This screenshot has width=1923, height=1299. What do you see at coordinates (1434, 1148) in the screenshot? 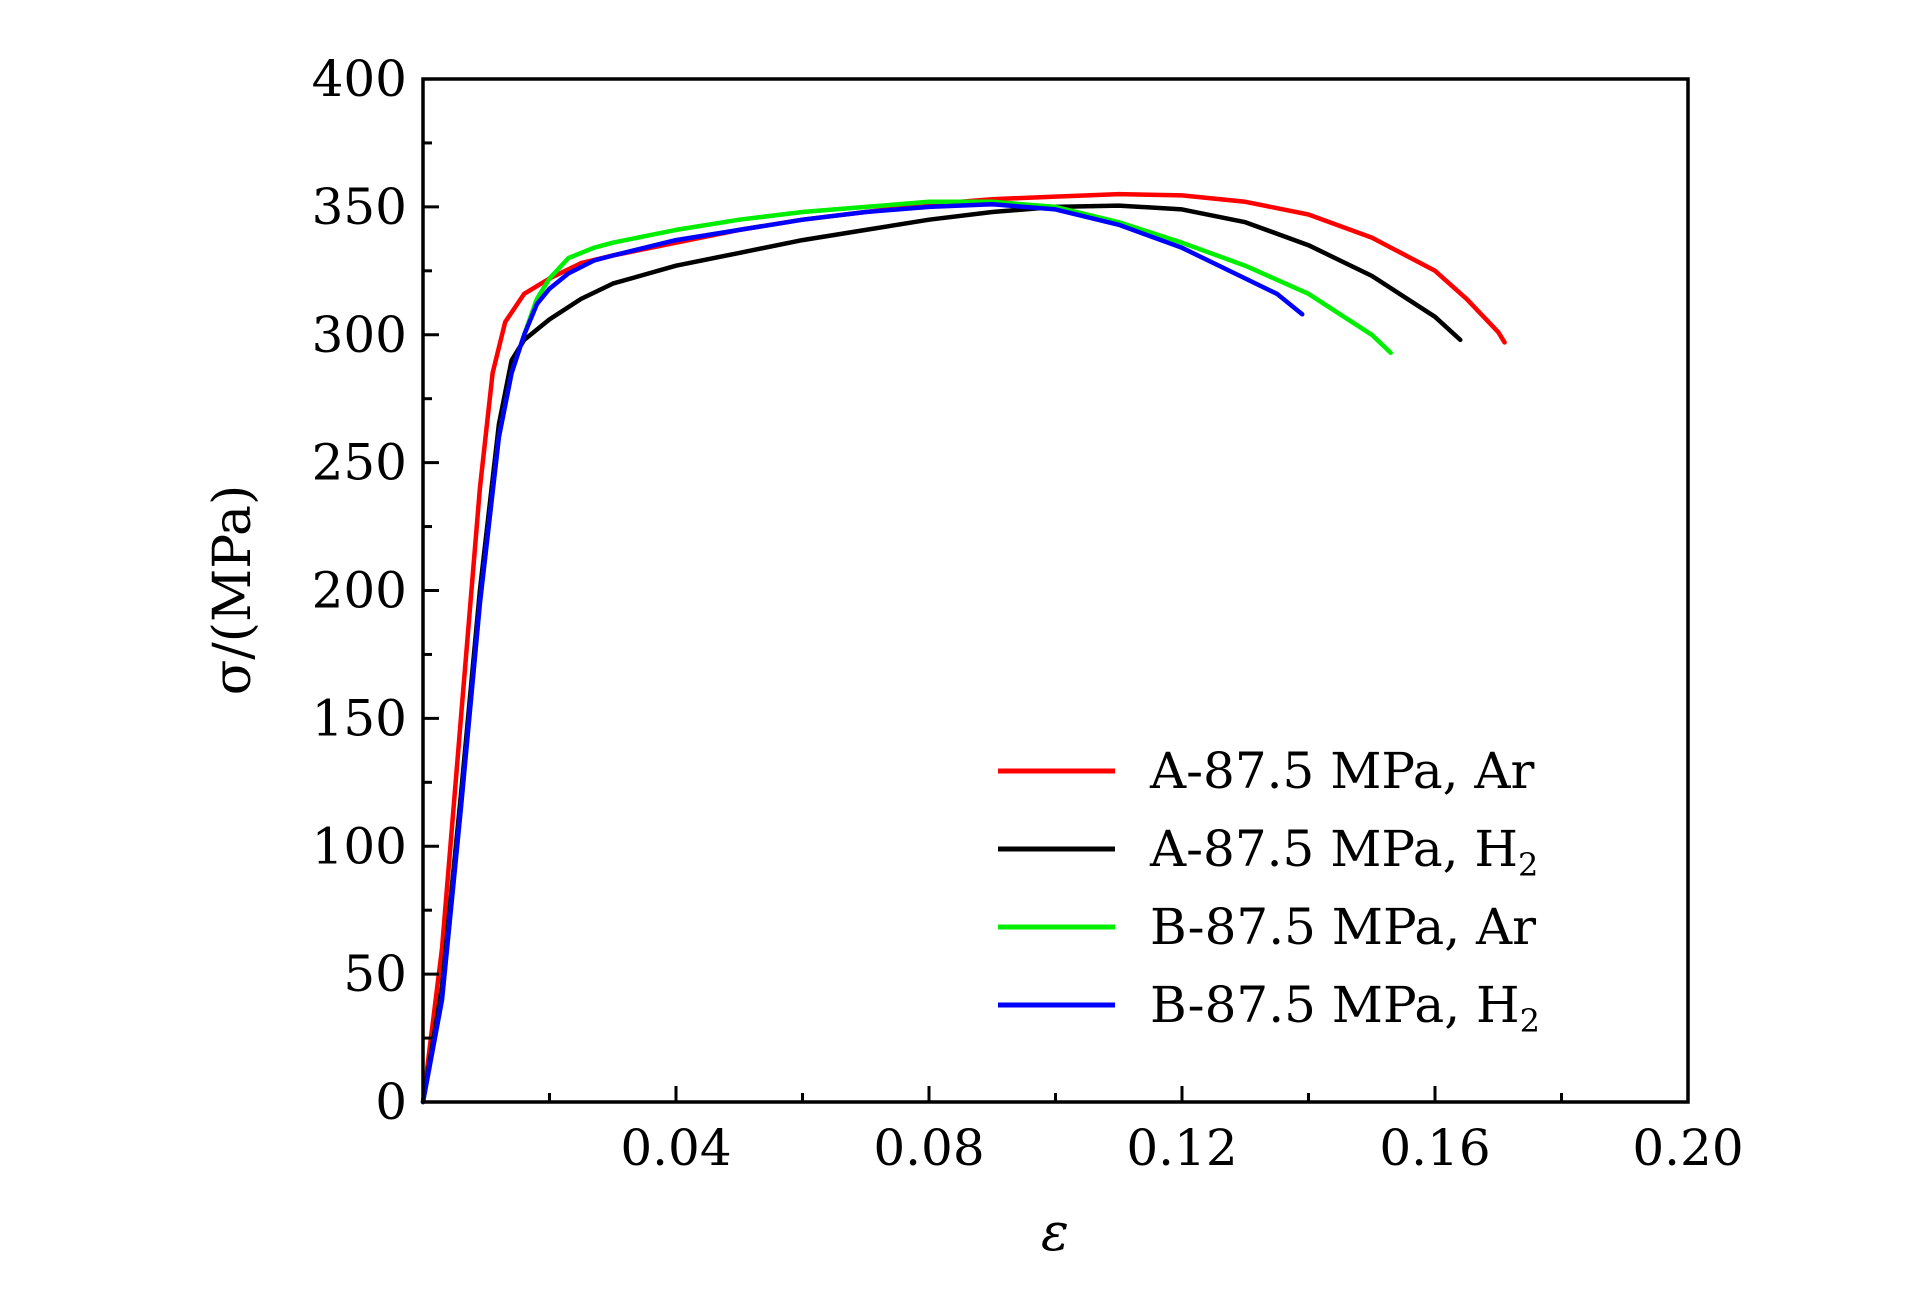
I see `x-tick-label: 0.16` at bounding box center [1434, 1148].